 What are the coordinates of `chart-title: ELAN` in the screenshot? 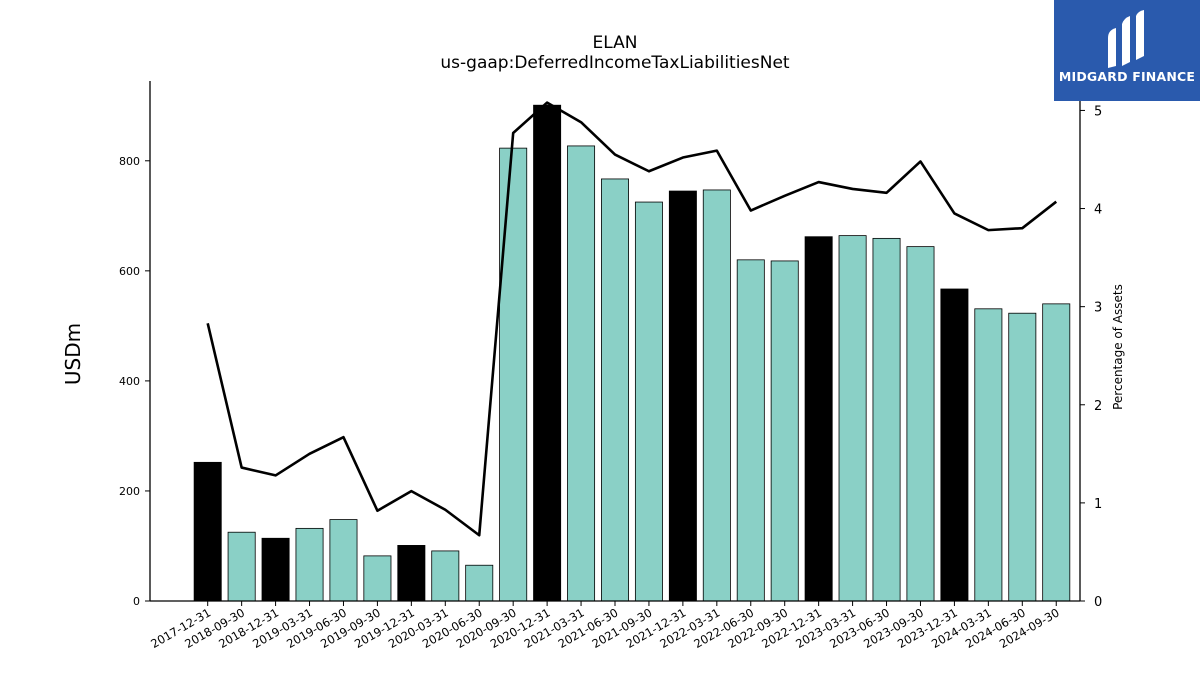 It's located at (615, 43).